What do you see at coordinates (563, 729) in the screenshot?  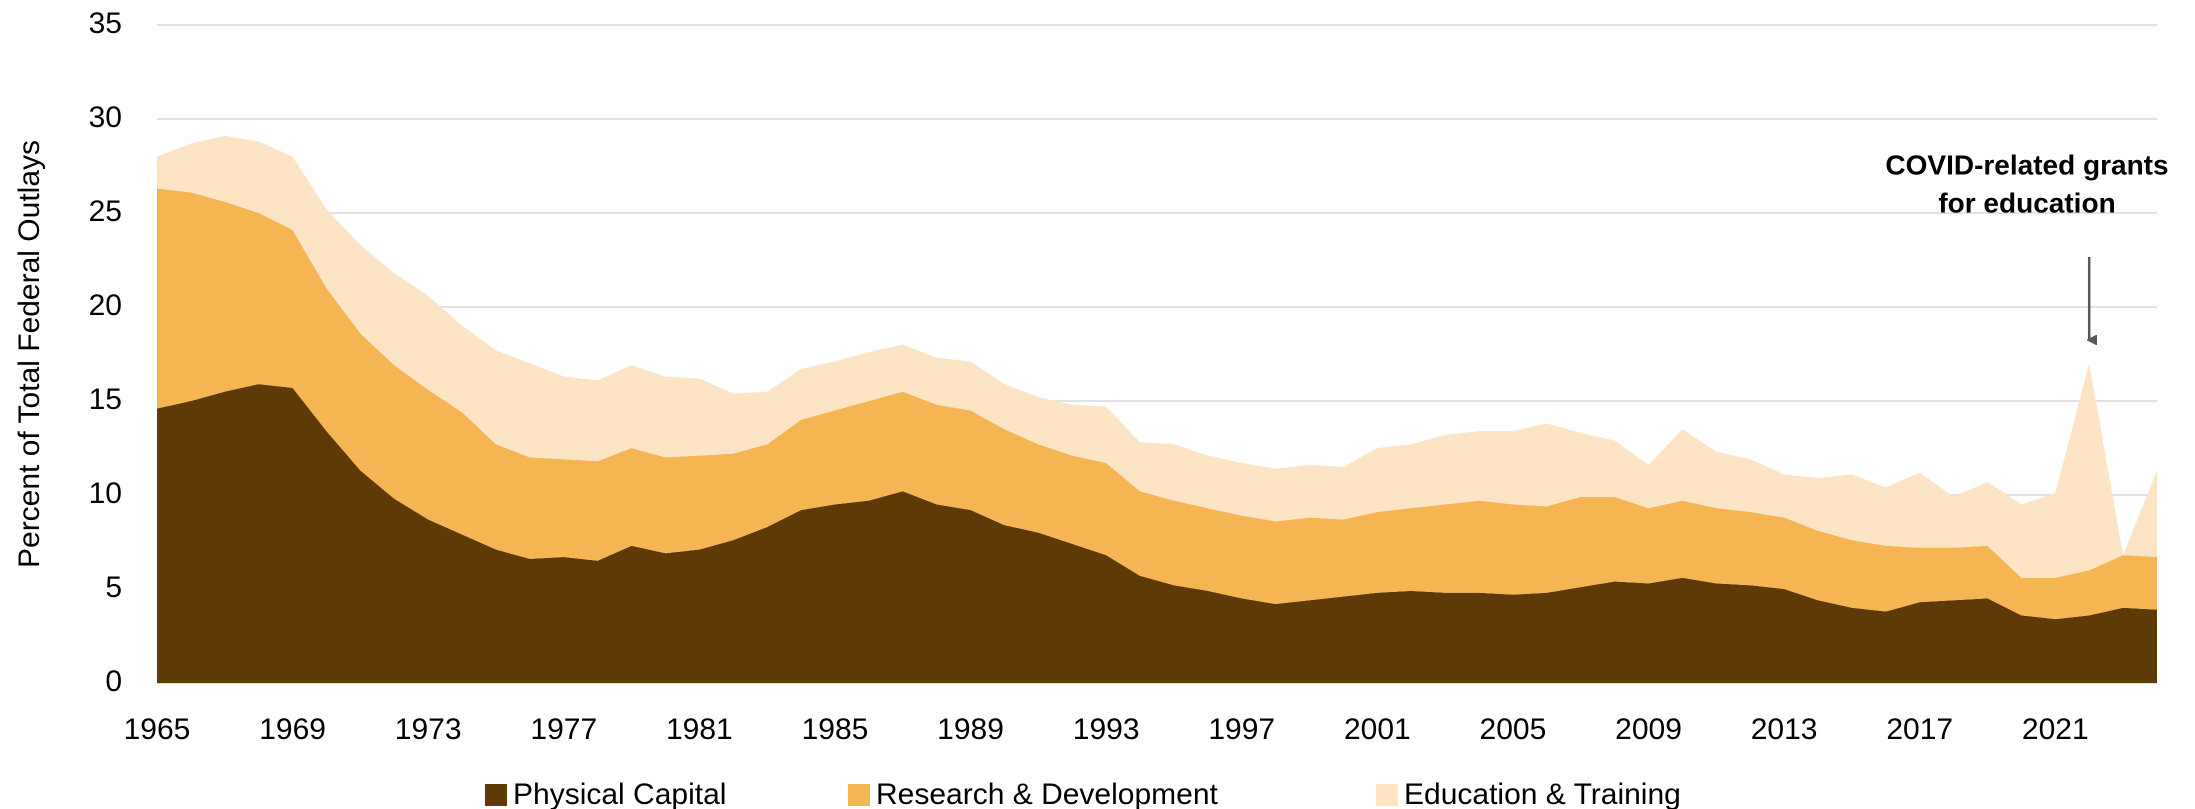 I see `x-tick-label: 1977` at bounding box center [563, 729].